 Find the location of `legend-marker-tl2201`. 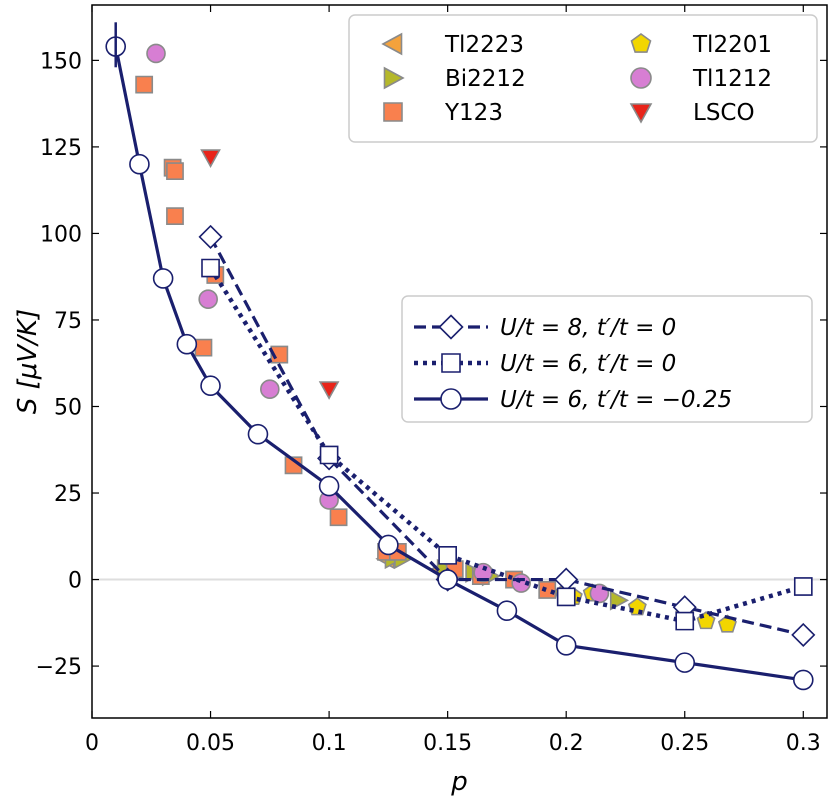

legend-marker-tl2201 is located at coordinates (641, 43).